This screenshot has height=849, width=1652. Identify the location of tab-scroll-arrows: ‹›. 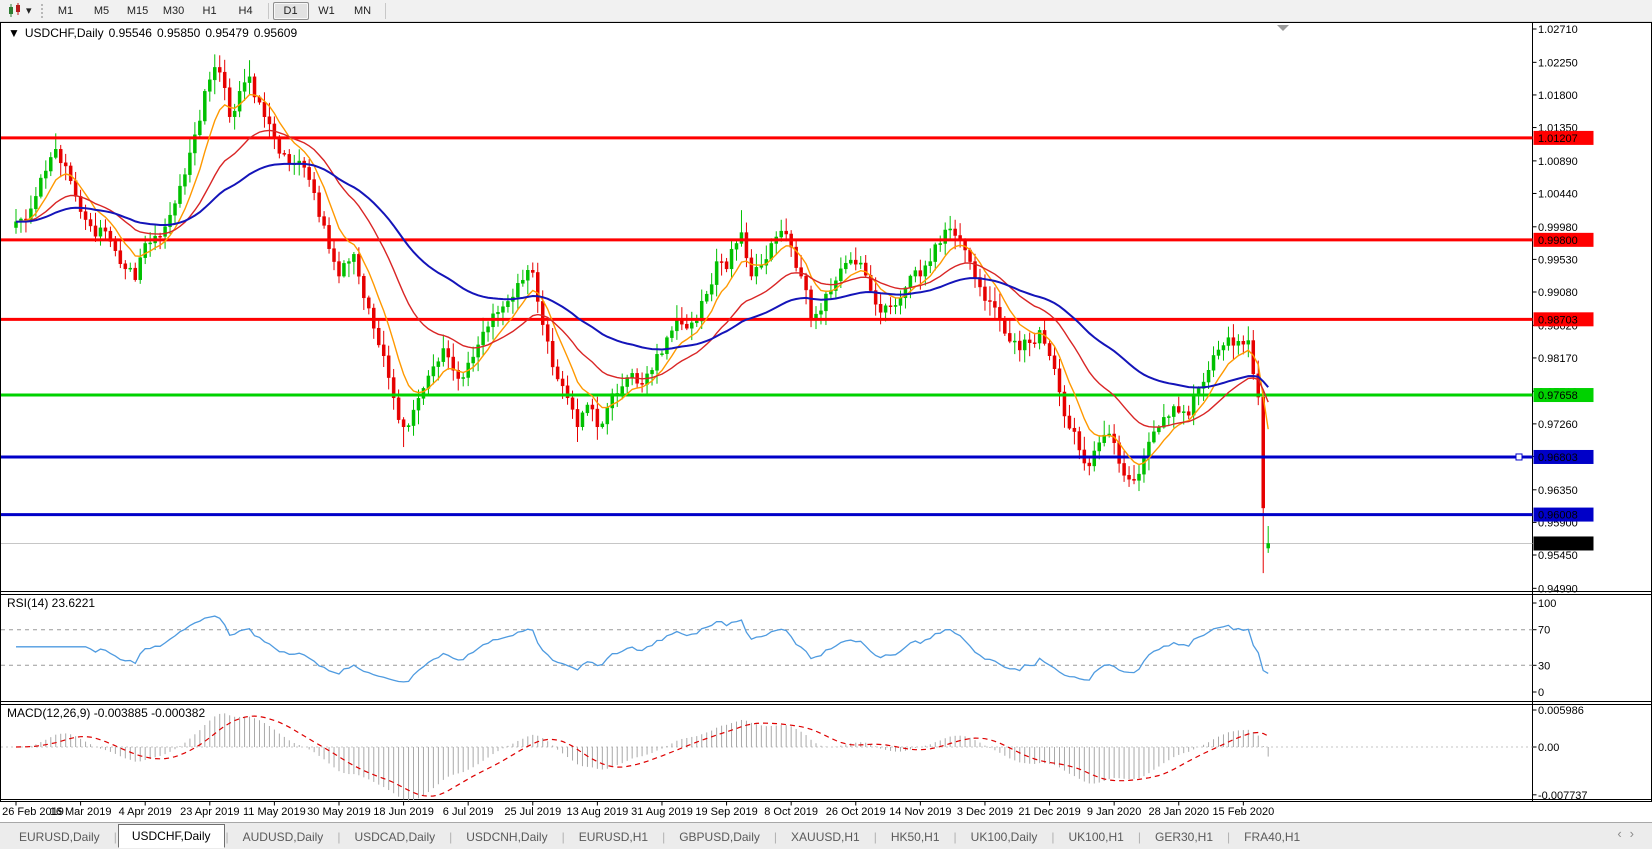
(1629, 833).